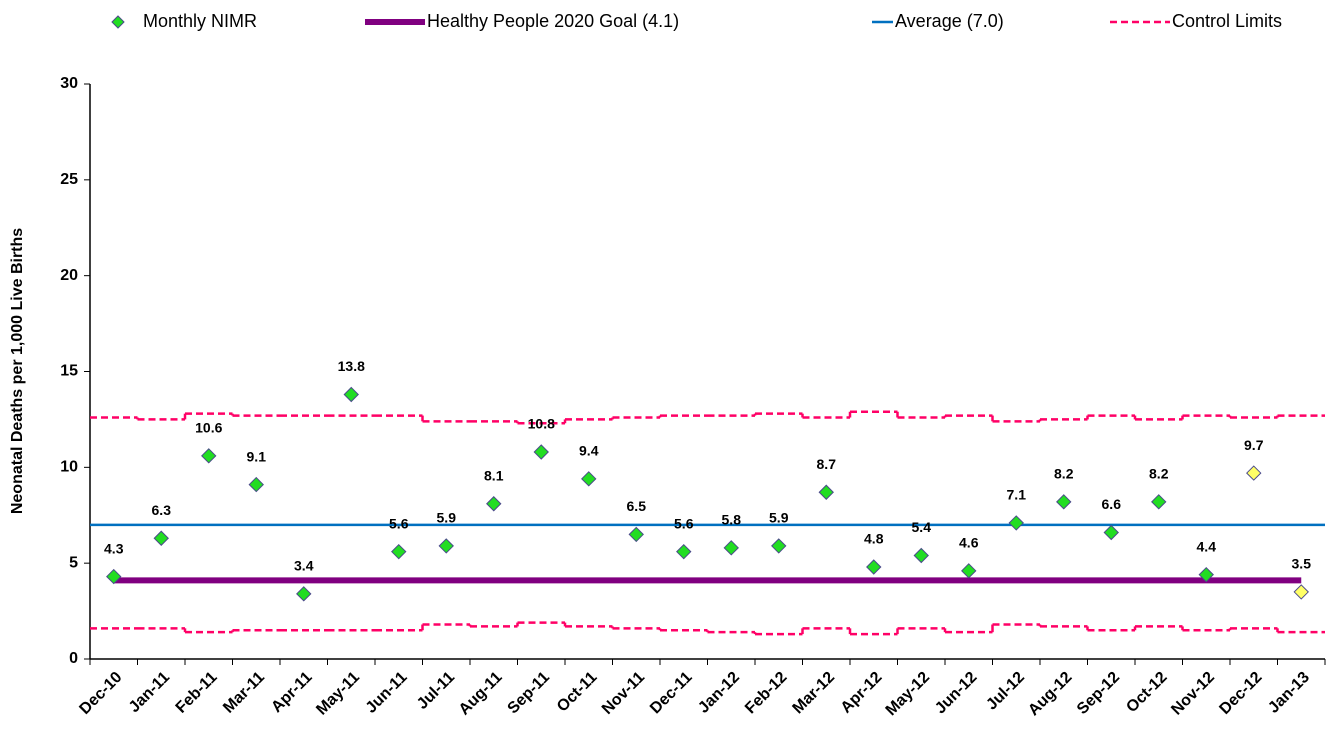 The height and width of the screenshot is (738, 1332). Describe the element at coordinates (351, 366) in the screenshot. I see `data-label: 13.8` at that location.